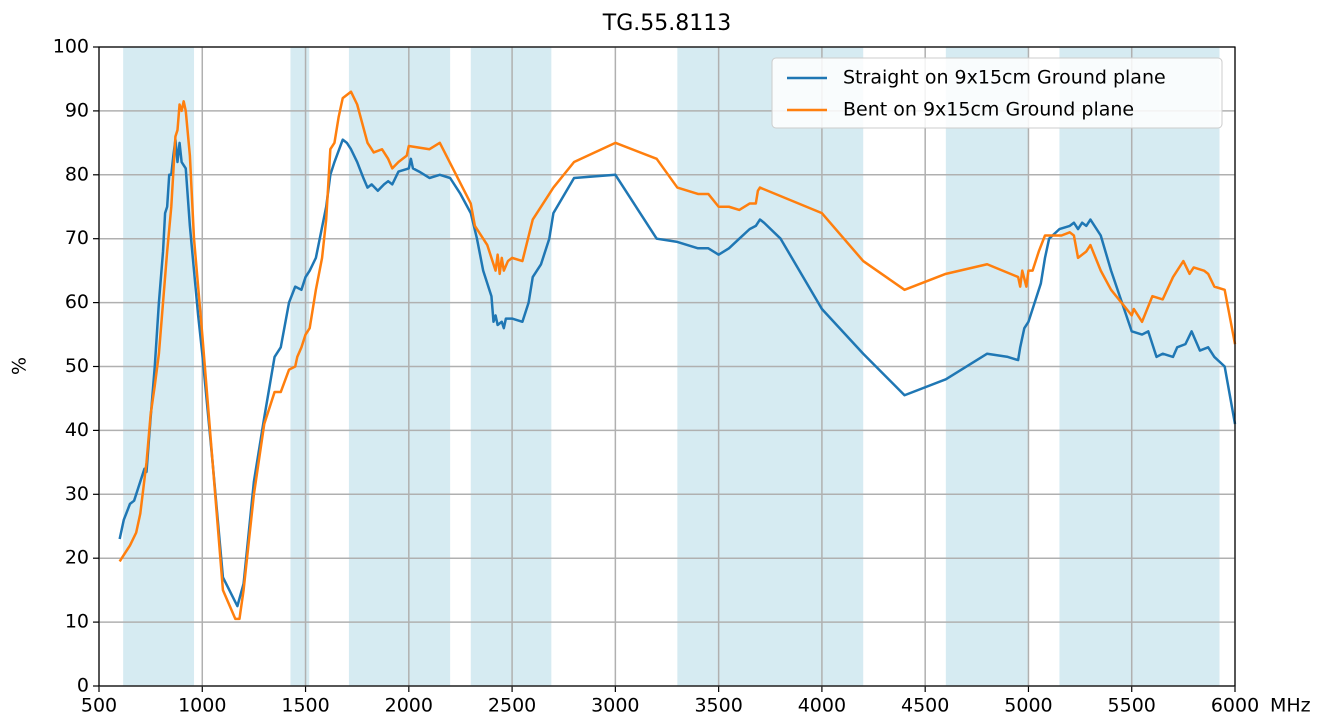 The width and height of the screenshot is (1327, 723). Describe the element at coordinates (77, 238) in the screenshot. I see `y-tick-label: 70` at that location.